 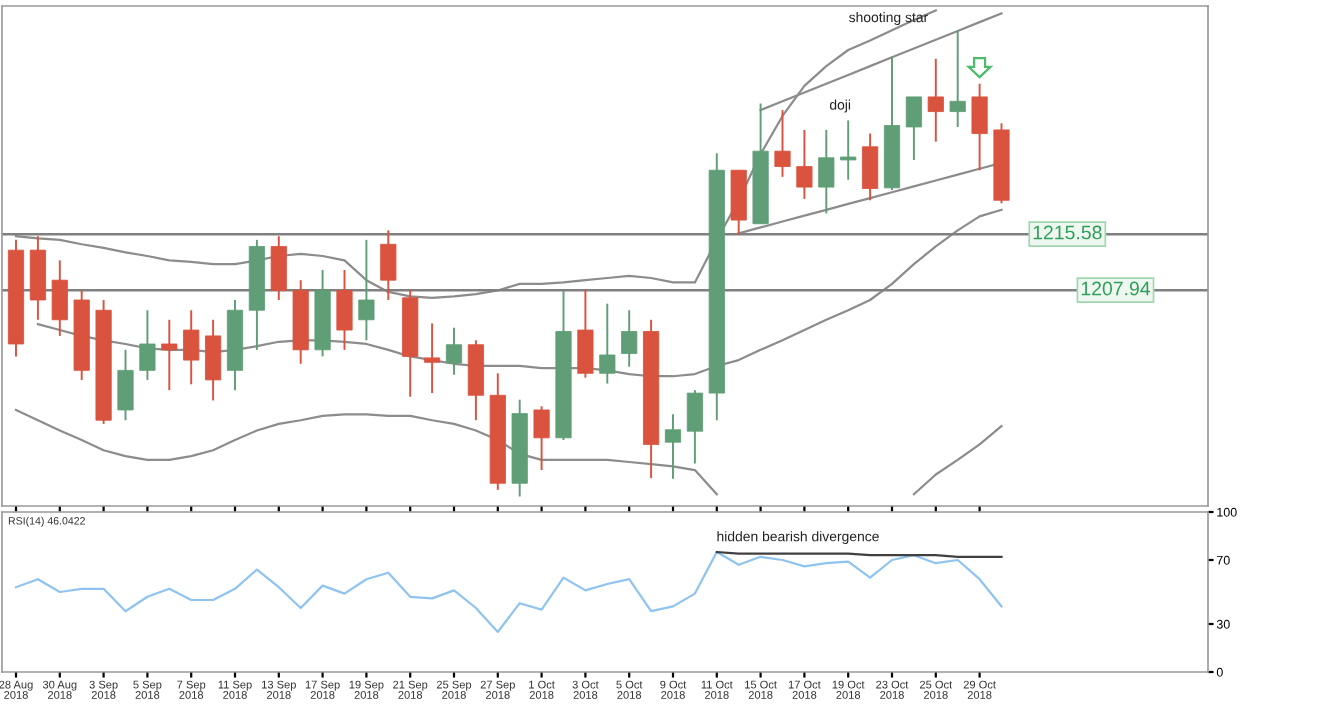 I want to click on ref-line-label: 1207.94, so click(x=1116, y=288).